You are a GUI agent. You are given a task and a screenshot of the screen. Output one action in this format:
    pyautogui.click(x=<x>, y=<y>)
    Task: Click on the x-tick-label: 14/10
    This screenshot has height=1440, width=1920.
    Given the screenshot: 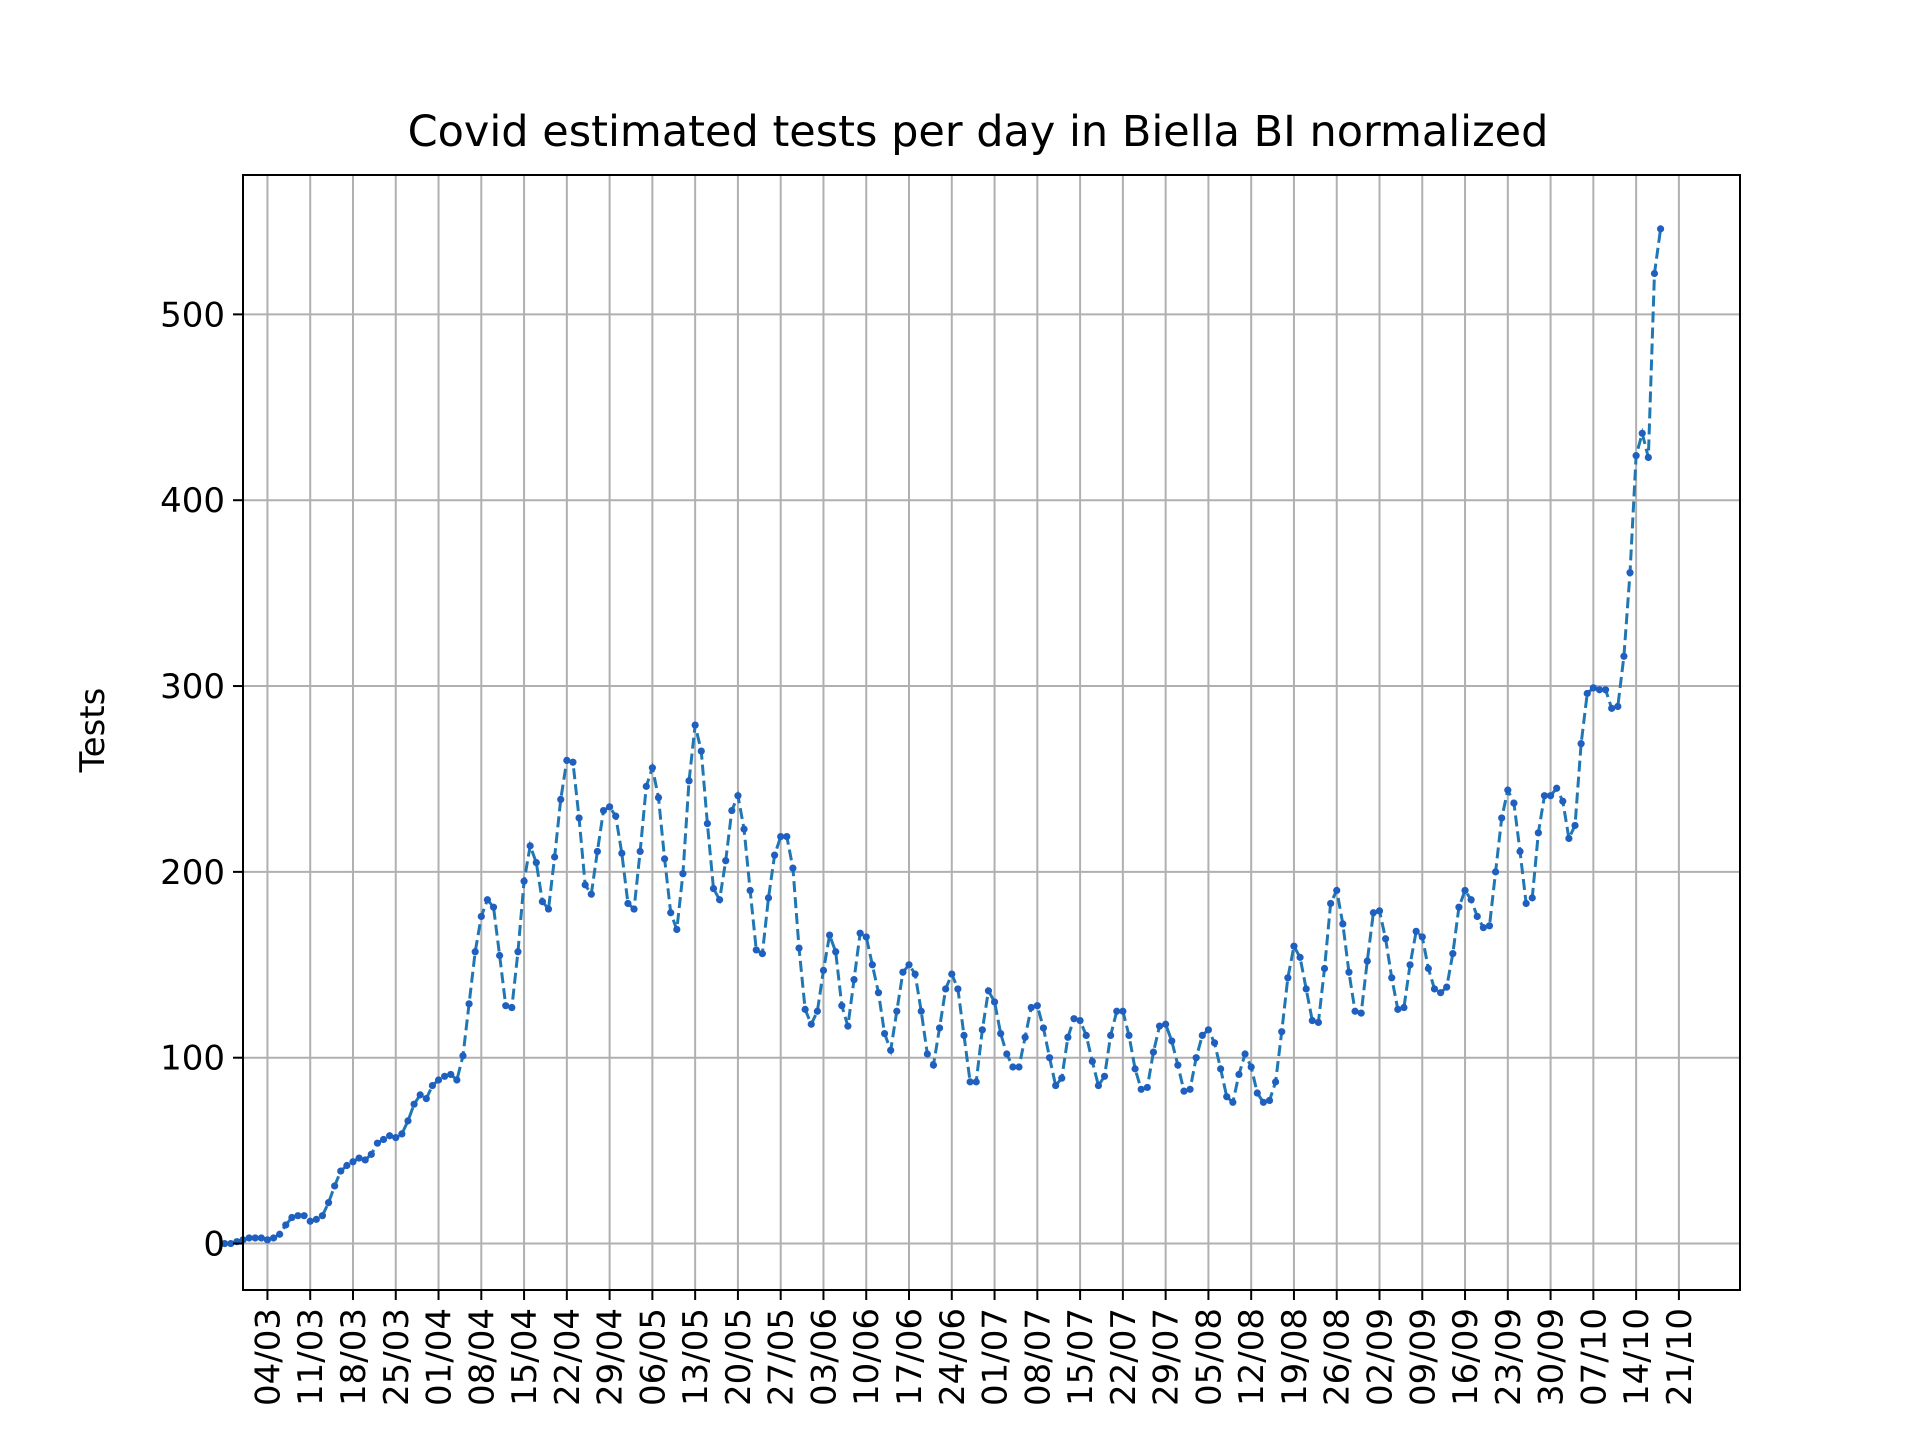 What is the action you would take?
    pyautogui.click(x=1637, y=1357)
    